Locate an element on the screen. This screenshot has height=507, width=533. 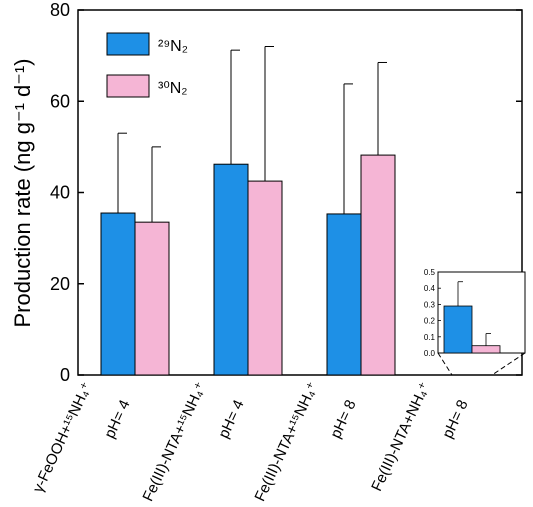
inset-bar-series1 is located at coordinates (458, 329).